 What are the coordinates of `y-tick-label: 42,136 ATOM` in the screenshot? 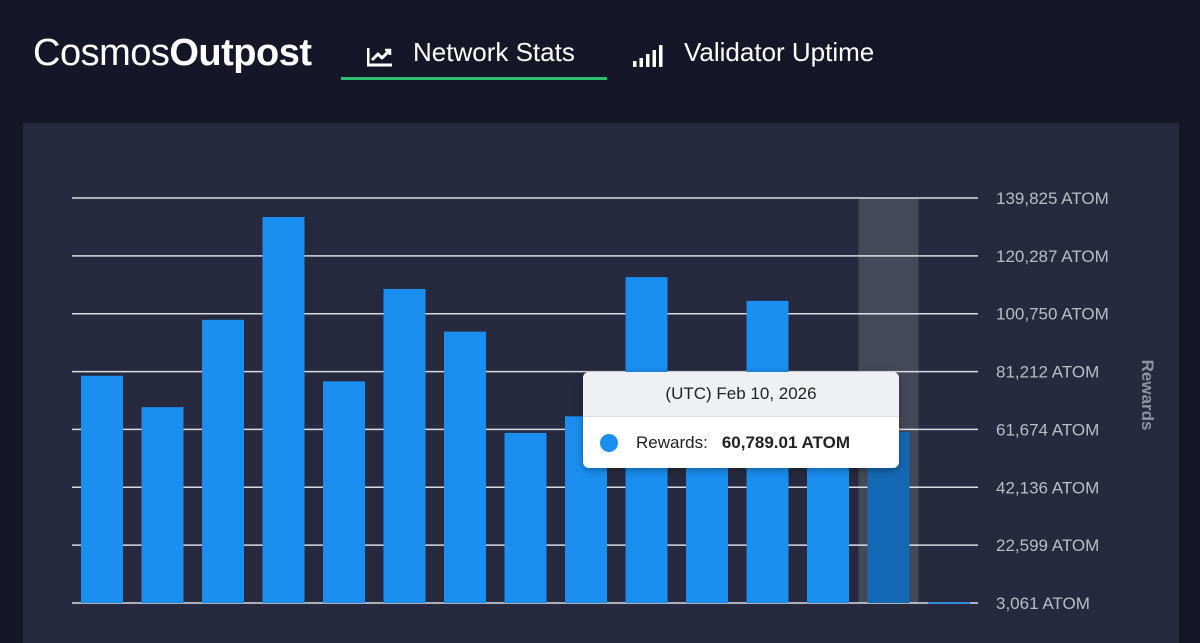 It's located at (1047, 487).